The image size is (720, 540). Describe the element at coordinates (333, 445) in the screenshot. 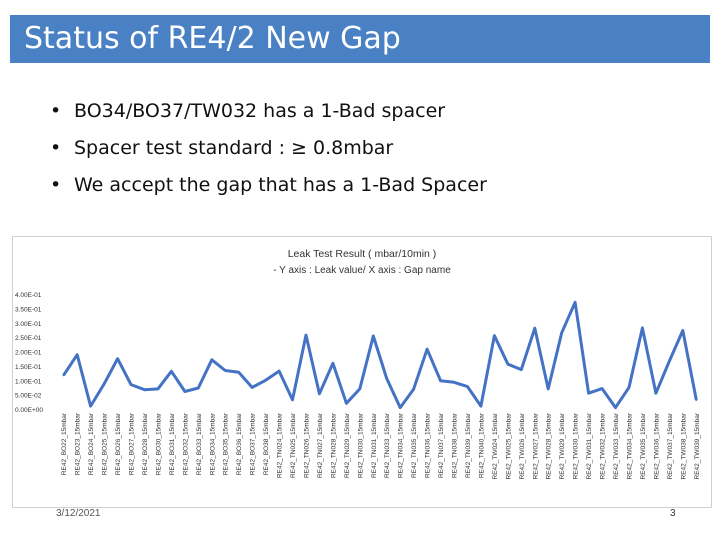

I see `x-tick-label: RE42_TN028_15mbar` at that location.